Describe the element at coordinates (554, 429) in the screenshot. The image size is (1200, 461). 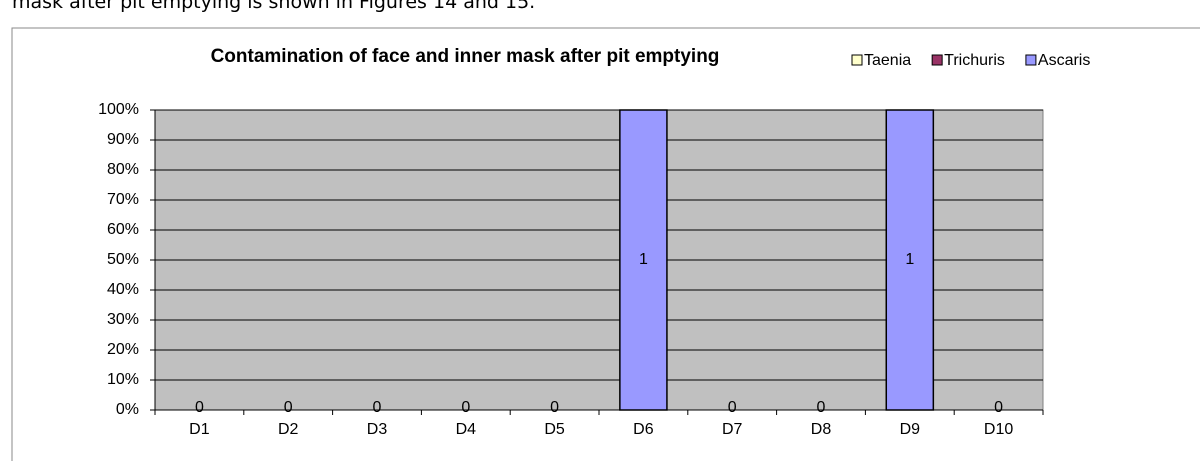
I see `x-tick-label: D5` at that location.